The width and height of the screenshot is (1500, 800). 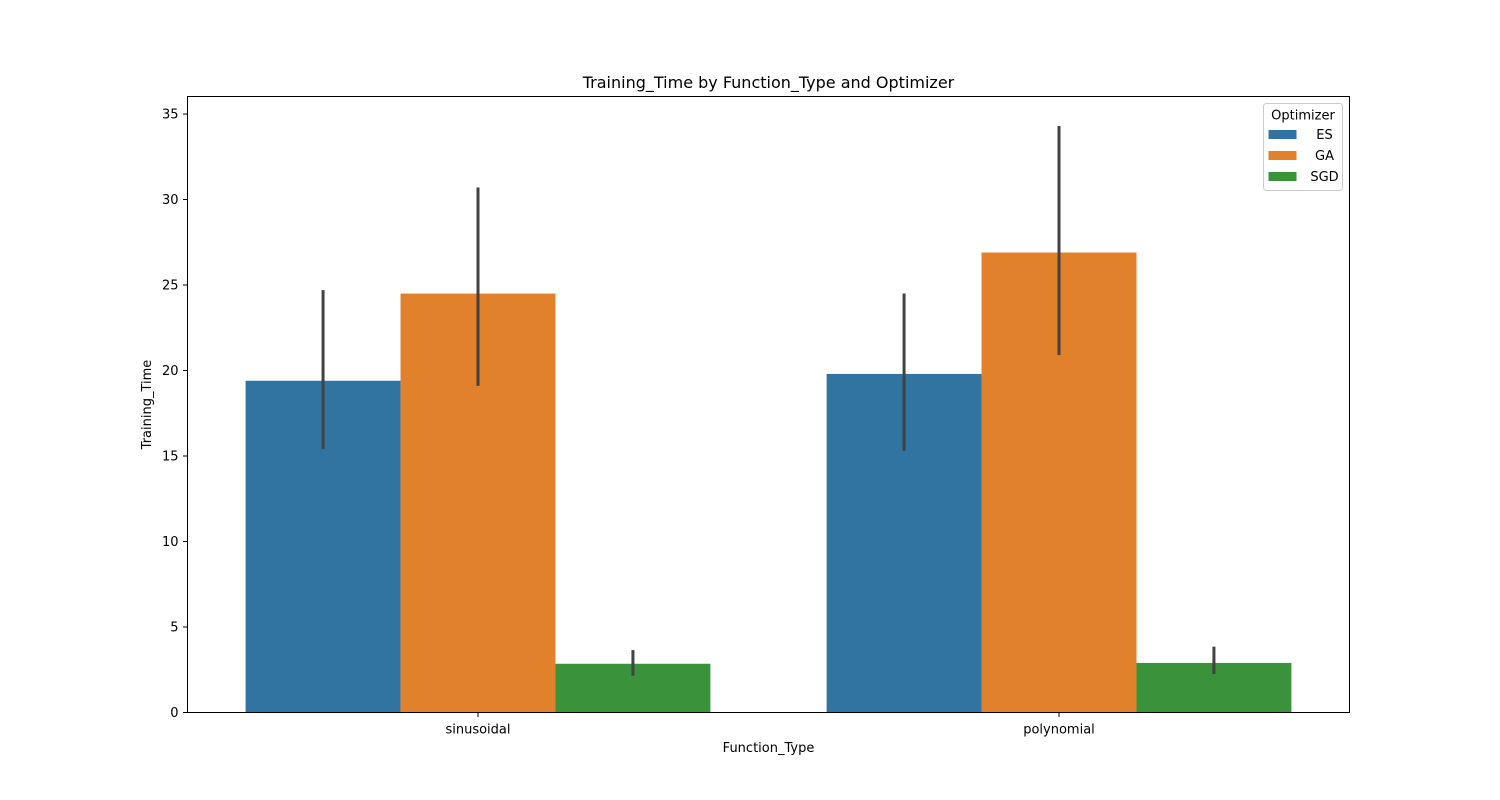 I want to click on y-tick-label: 15, so click(x=170, y=457).